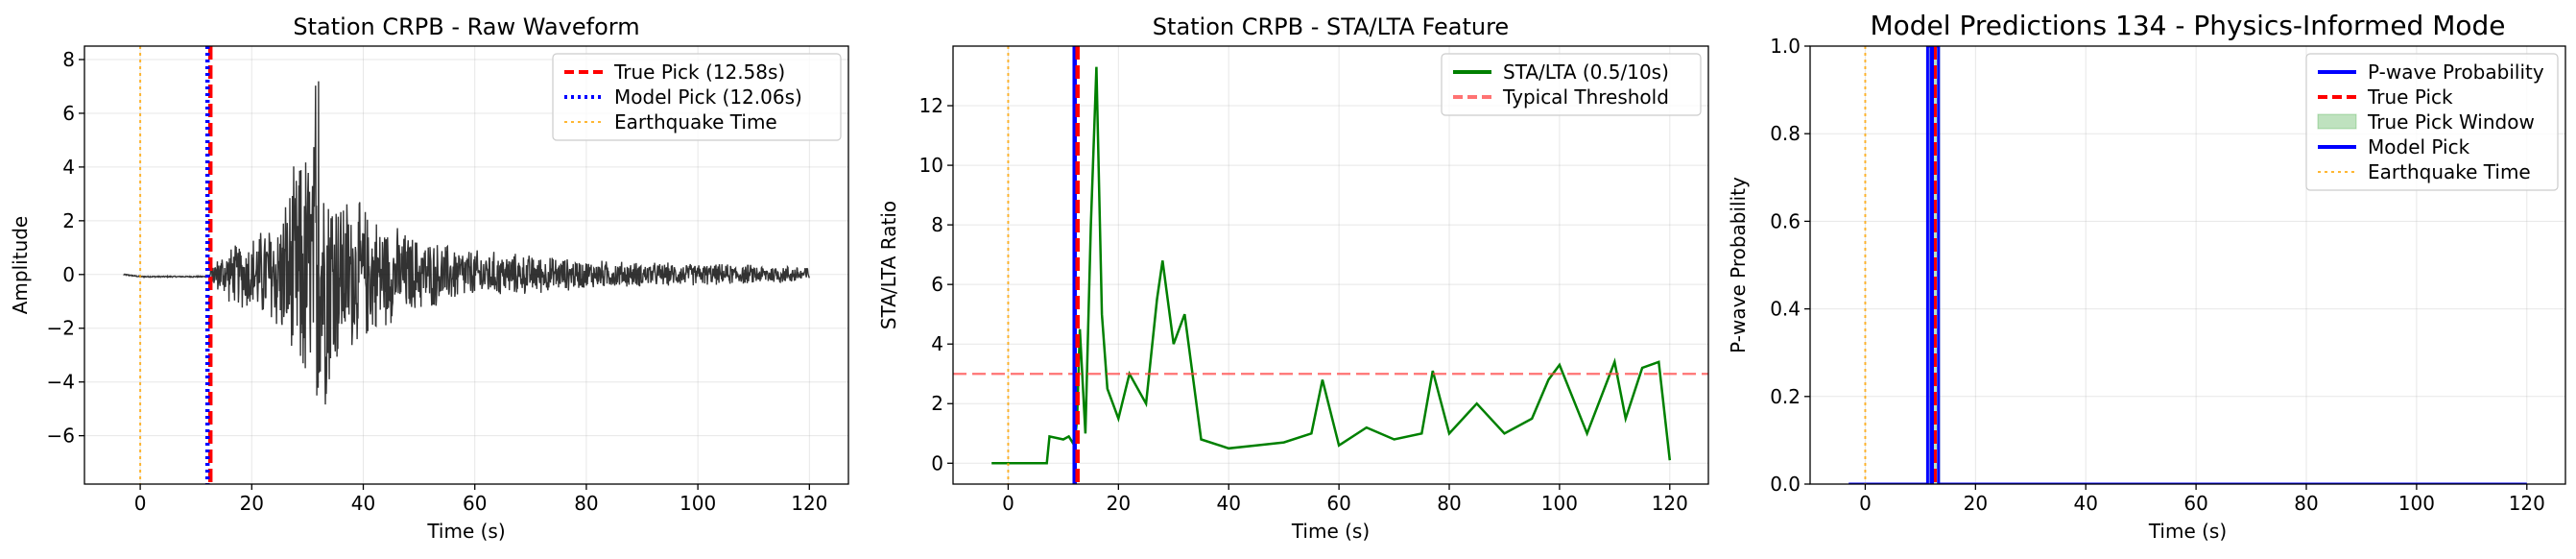  What do you see at coordinates (2419, 146) in the screenshot?
I see `legend-label: Model Pick` at bounding box center [2419, 146].